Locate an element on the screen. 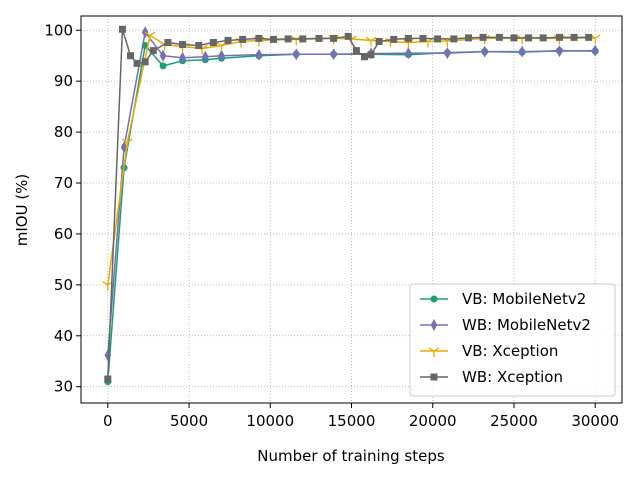 Image resolution: width=640 pixels, height=480 pixels. y-tick-label: 50 is located at coordinates (63, 285).